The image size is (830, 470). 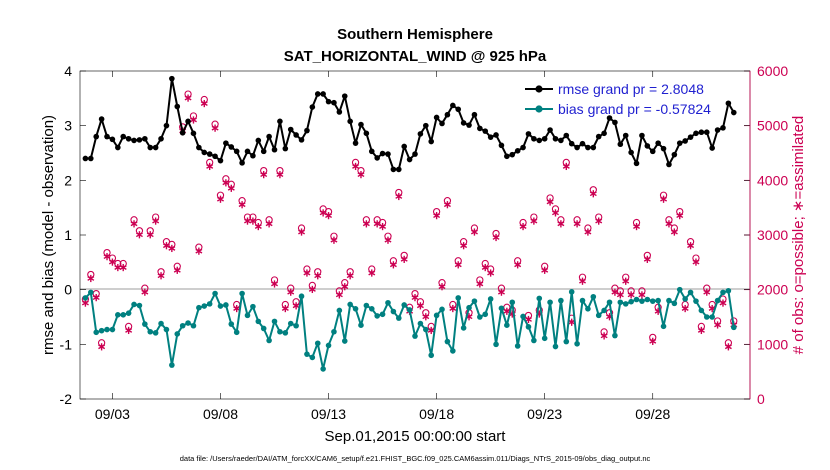 I want to click on legend-bias-label: bias grand pr = -0.57824, so click(x=634, y=109).